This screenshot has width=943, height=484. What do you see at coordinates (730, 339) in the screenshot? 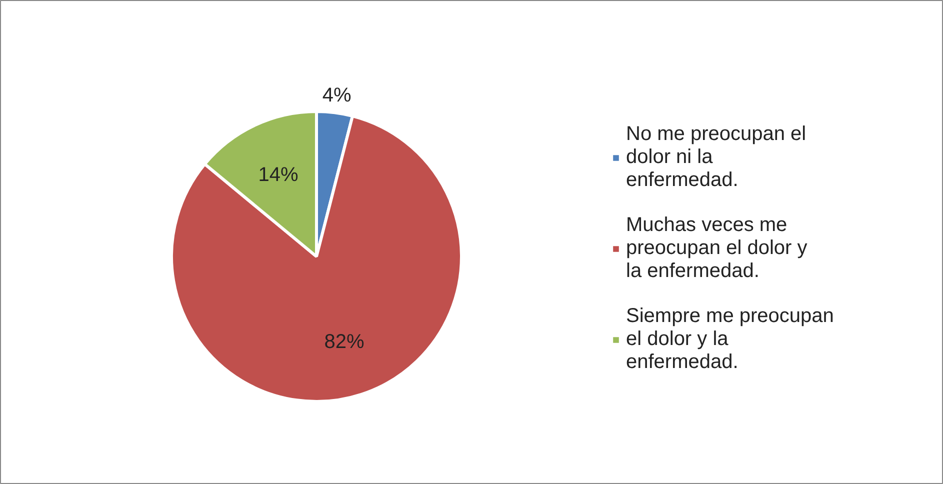
I see `legend-label: Siempre me preocupan el dolor y la enfermedad.` at bounding box center [730, 339].